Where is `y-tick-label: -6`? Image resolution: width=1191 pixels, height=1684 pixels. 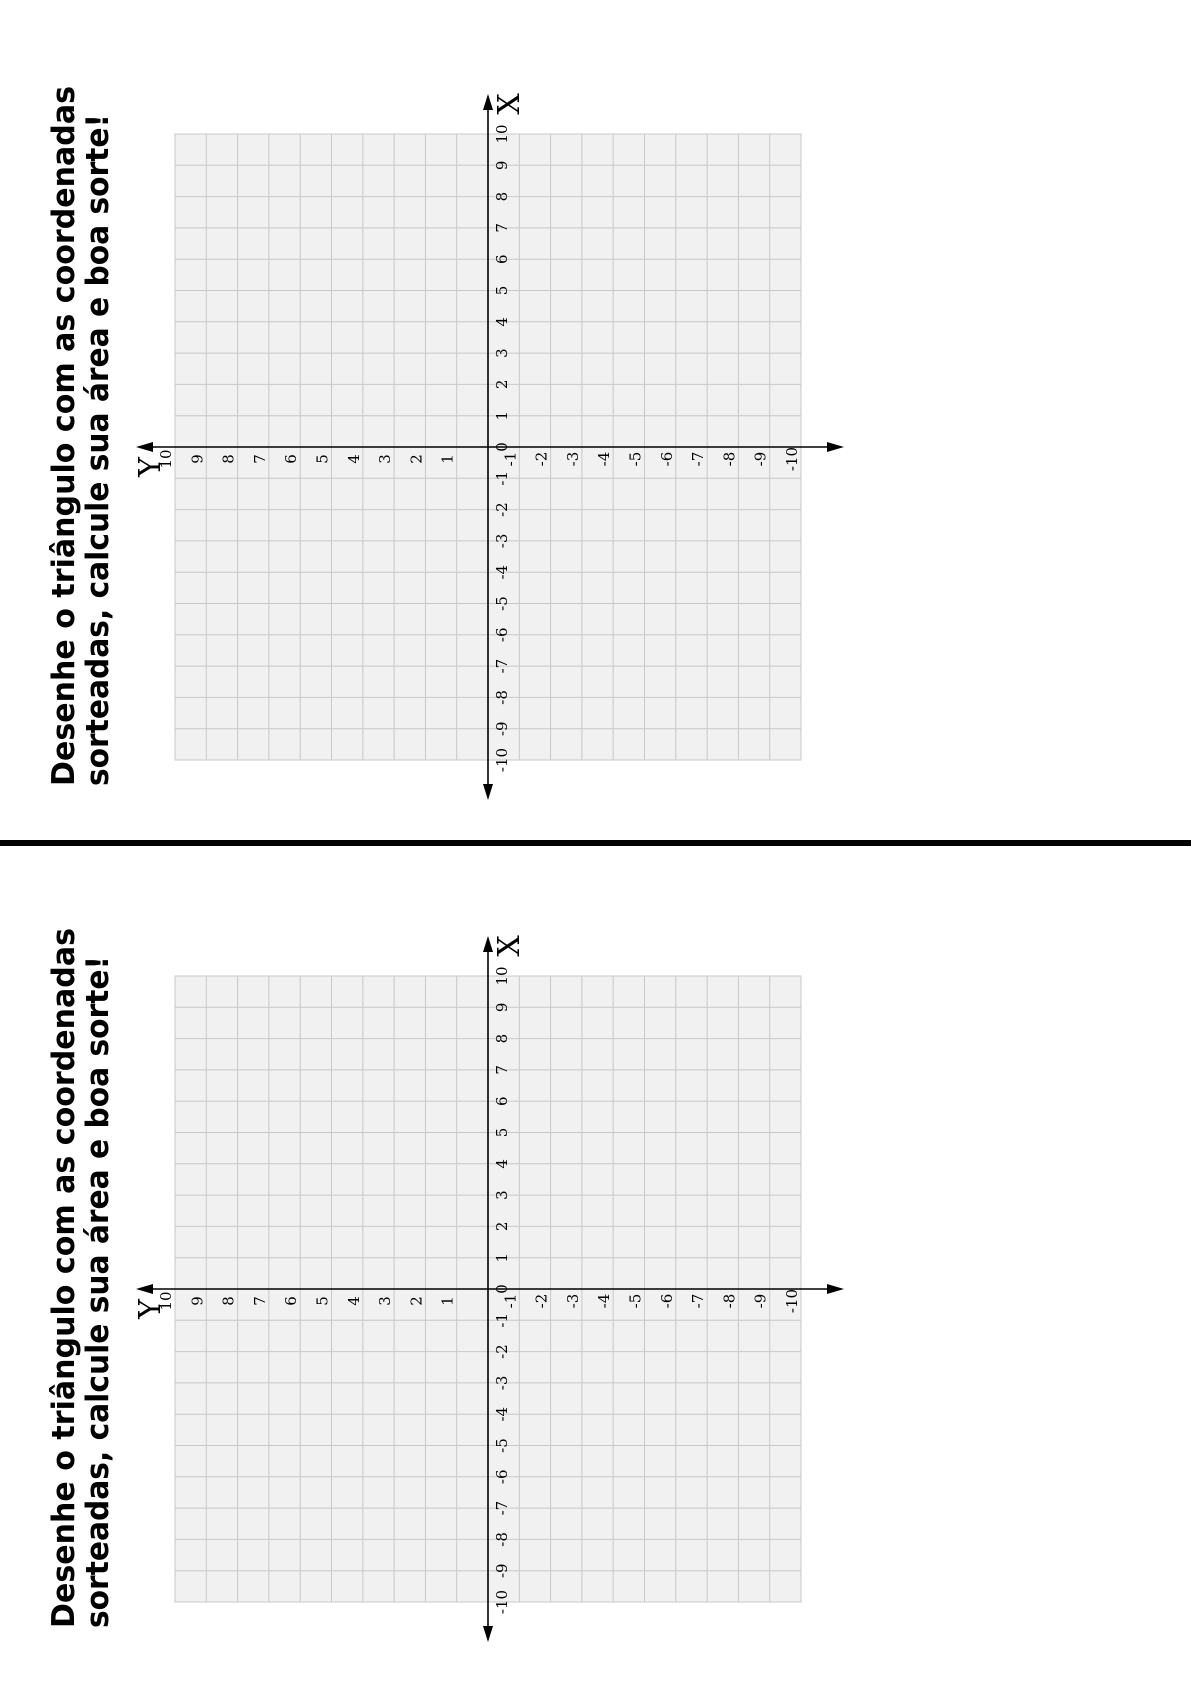 y-tick-label: -6 is located at coordinates (667, 459).